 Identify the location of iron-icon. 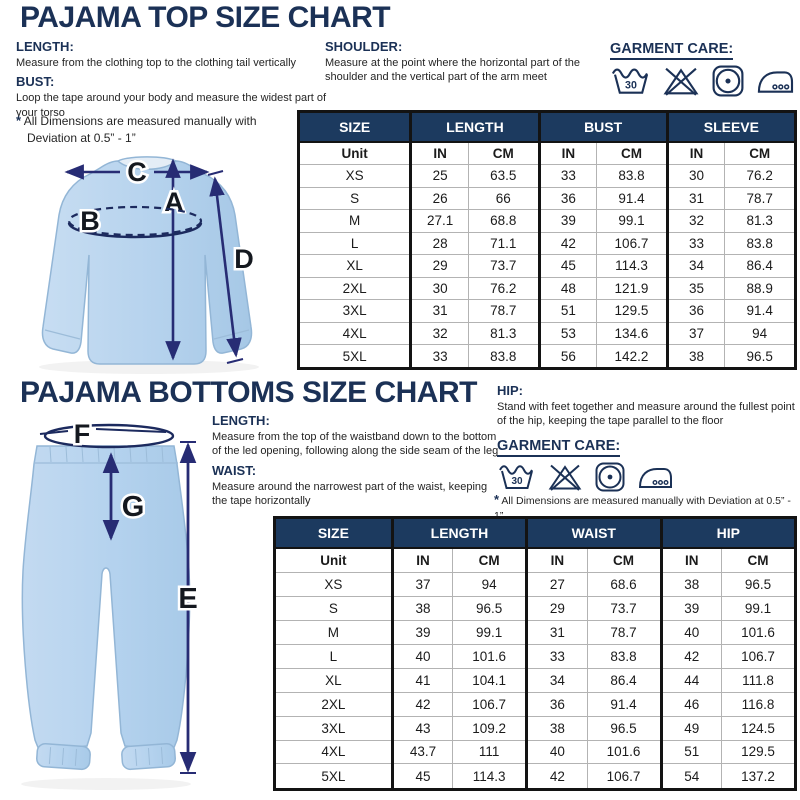
(776, 81).